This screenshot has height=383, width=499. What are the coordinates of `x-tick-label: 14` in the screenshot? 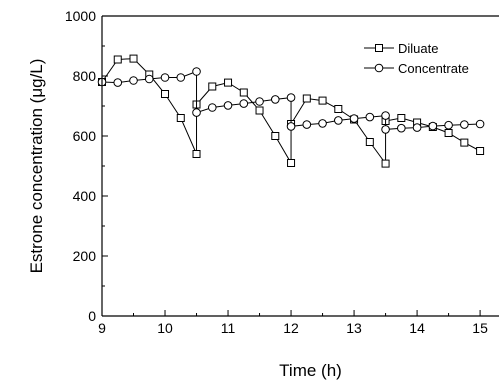 It's located at (417, 328).